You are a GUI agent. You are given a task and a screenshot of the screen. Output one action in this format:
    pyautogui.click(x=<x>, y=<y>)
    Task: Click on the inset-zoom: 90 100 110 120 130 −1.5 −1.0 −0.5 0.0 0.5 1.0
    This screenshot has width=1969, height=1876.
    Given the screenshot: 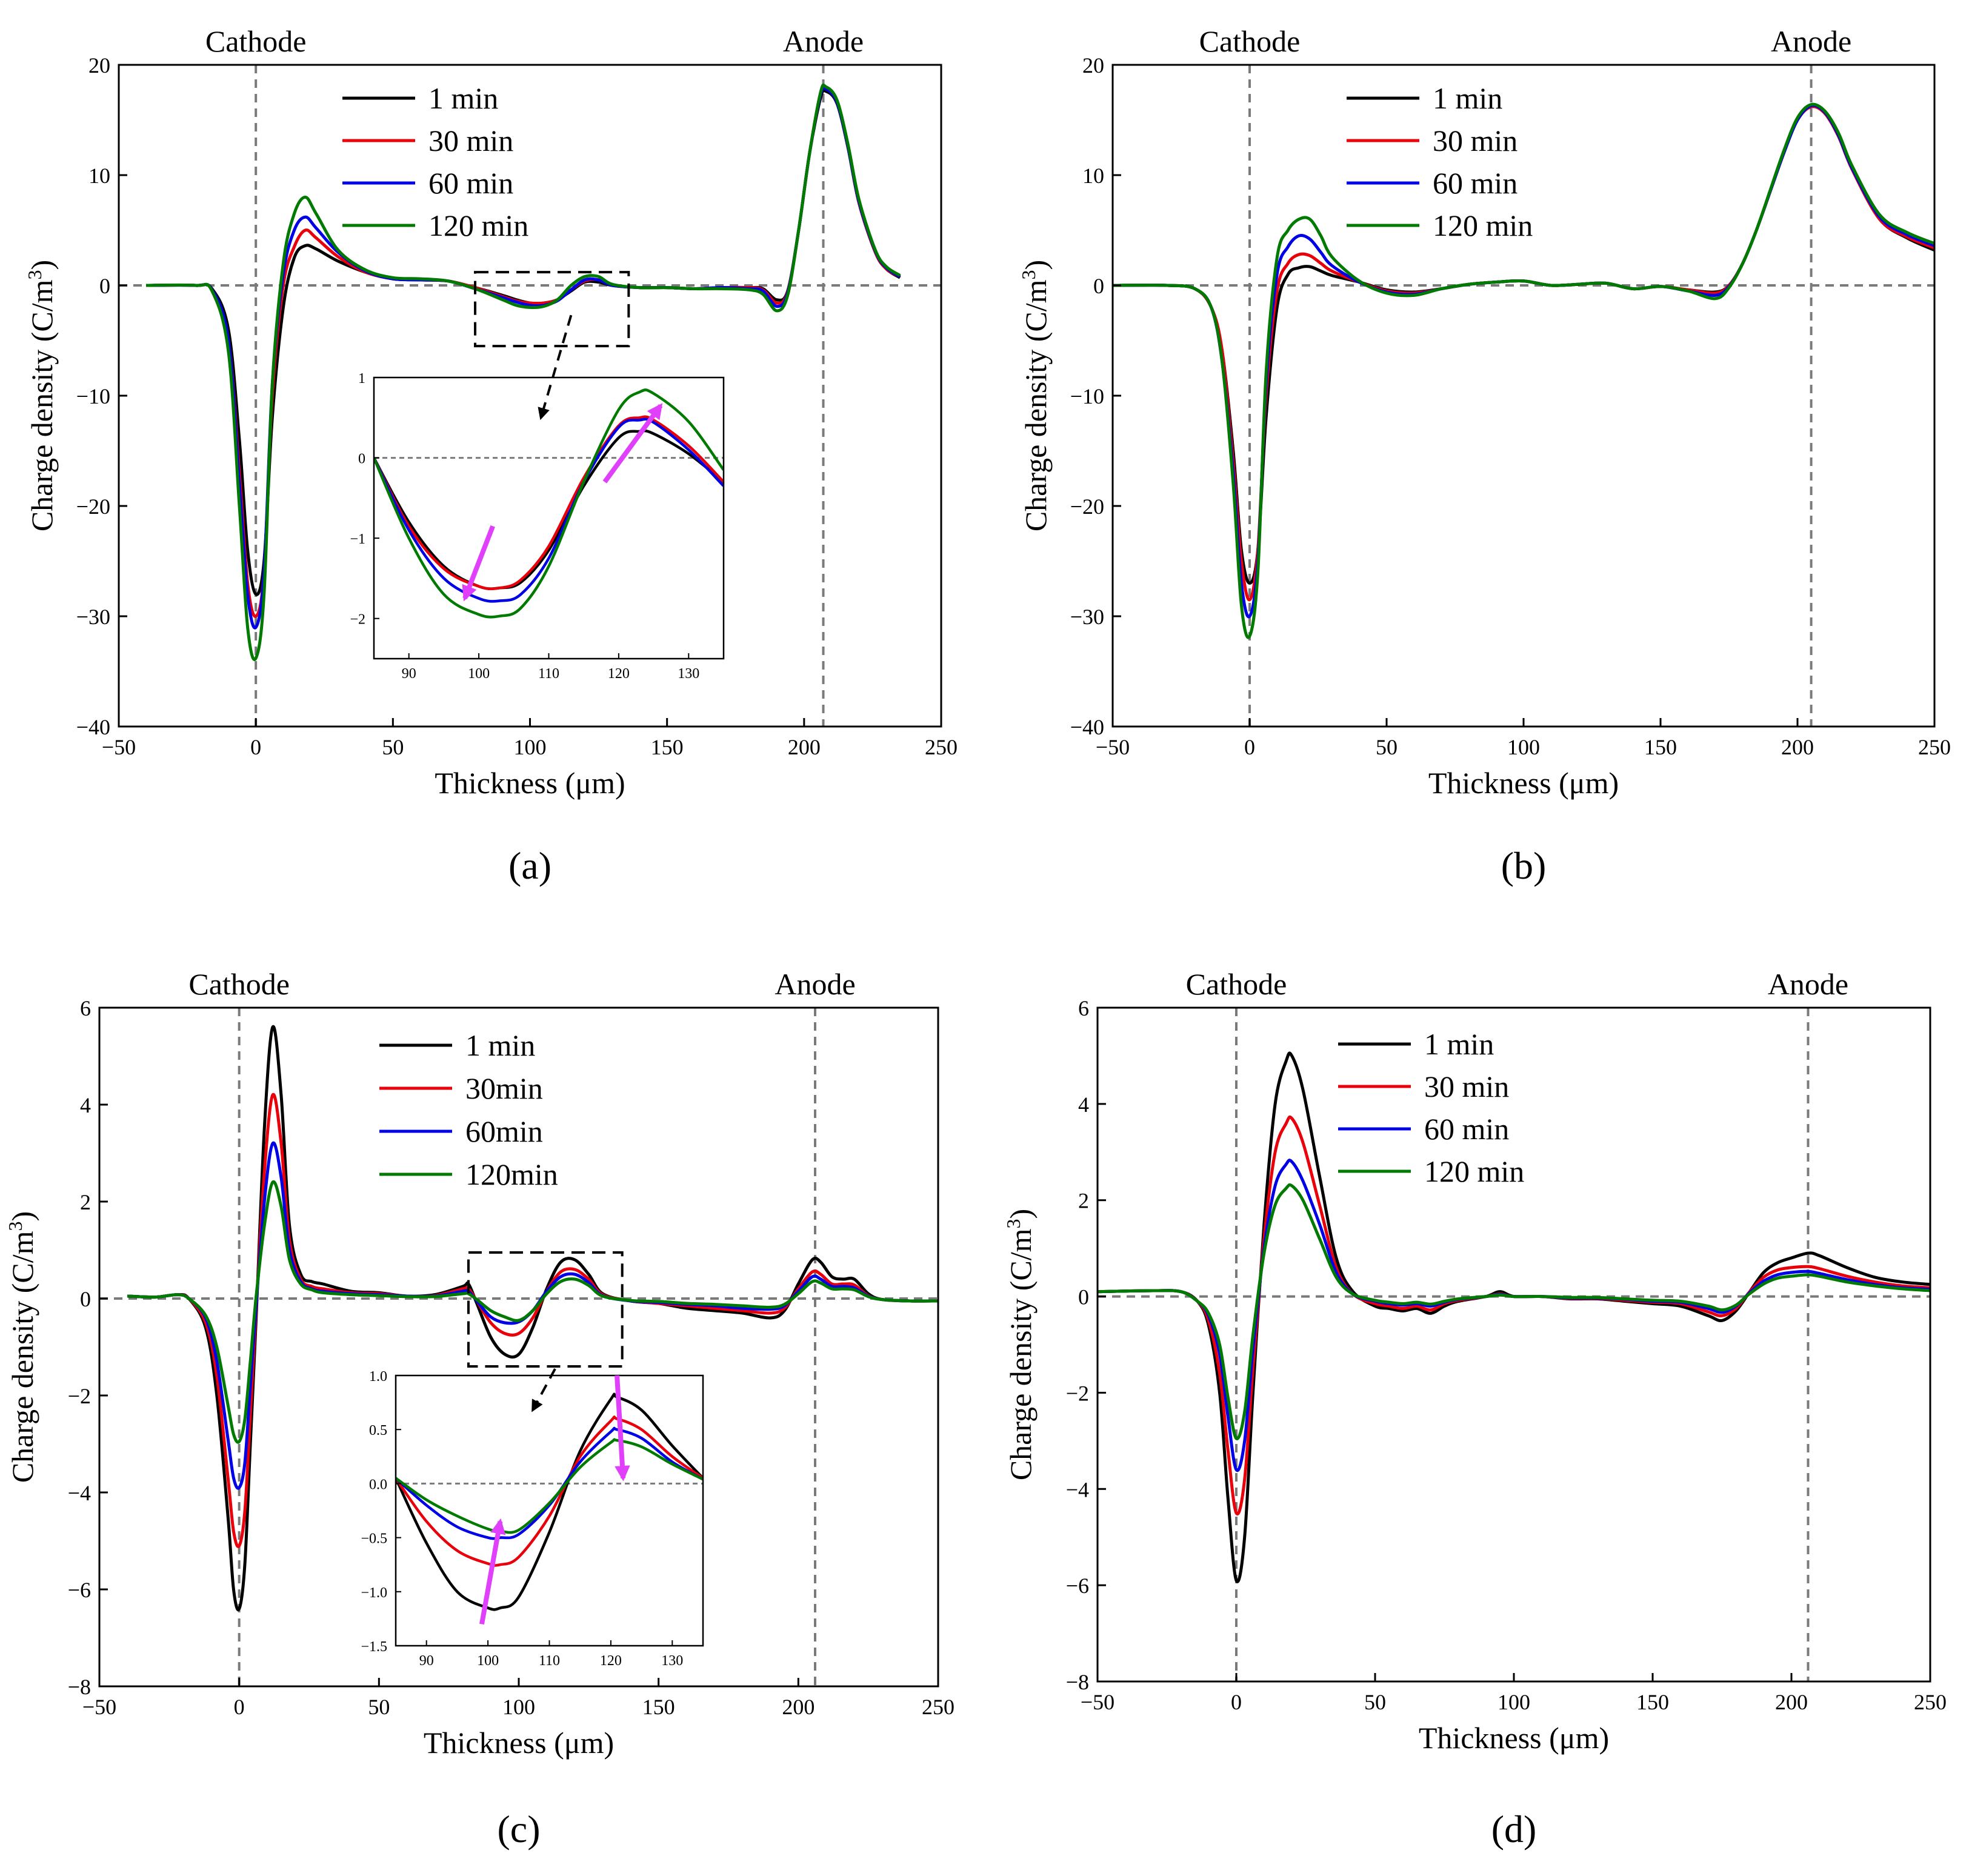 What is the action you would take?
    pyautogui.click(x=532, y=1519)
    